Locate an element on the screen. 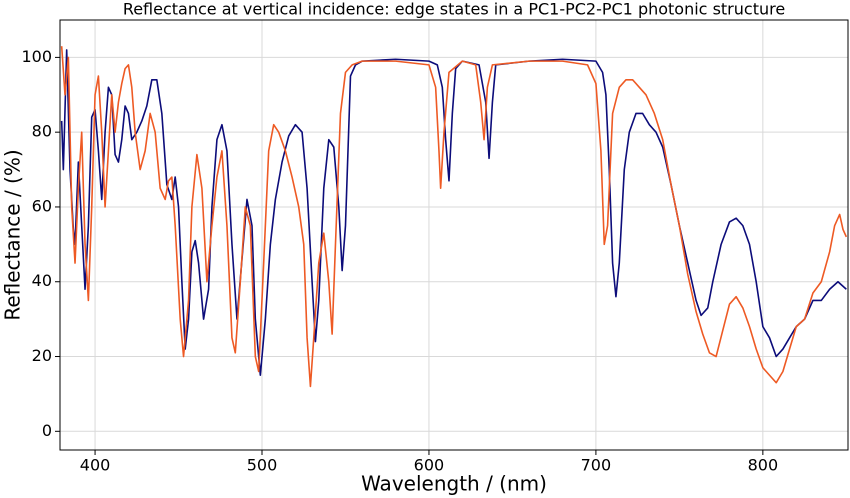 Image resolution: width=850 pixels, height=498 pixels. y-tick-label: 60 is located at coordinates (42, 205).